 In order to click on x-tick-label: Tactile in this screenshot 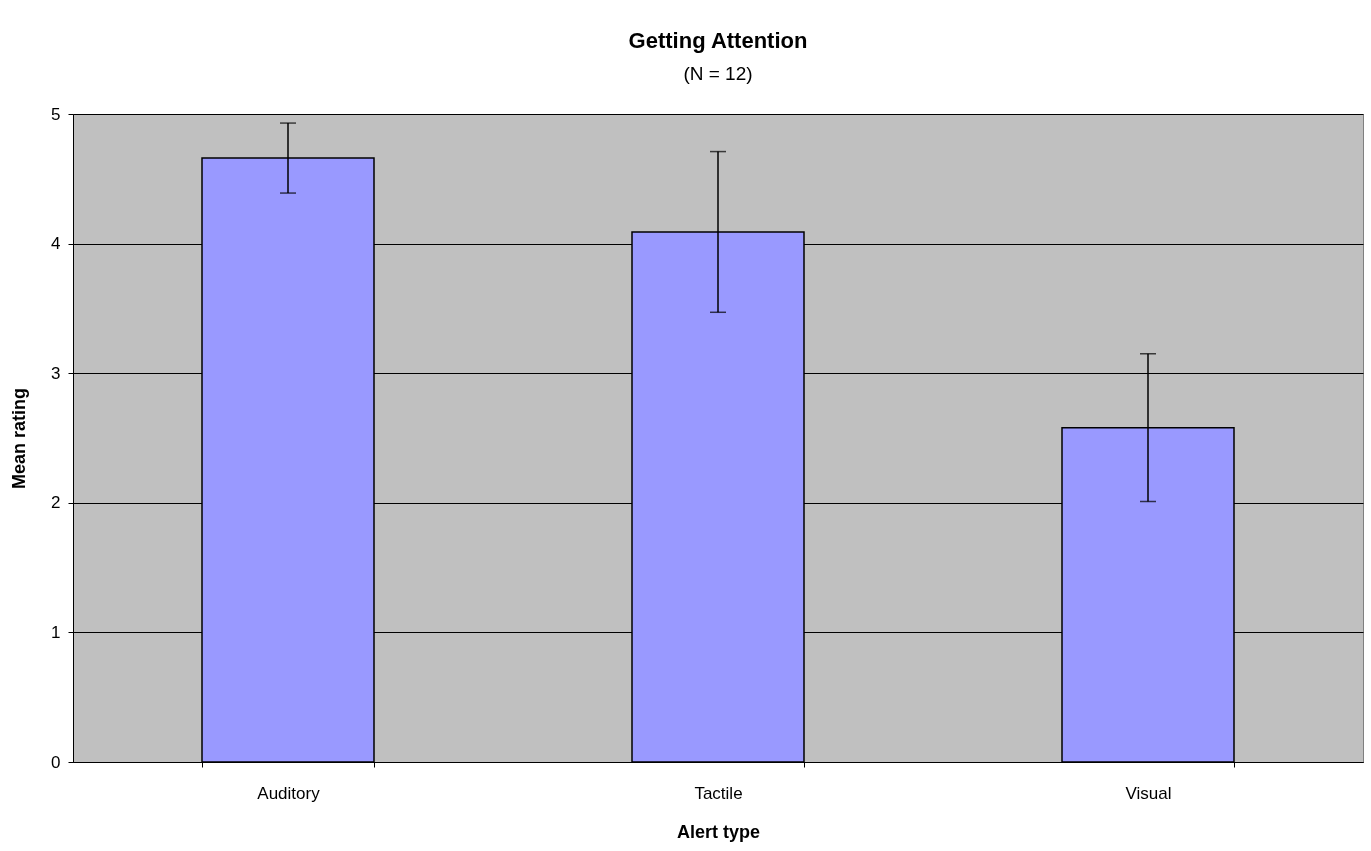, I will do `click(718, 793)`.